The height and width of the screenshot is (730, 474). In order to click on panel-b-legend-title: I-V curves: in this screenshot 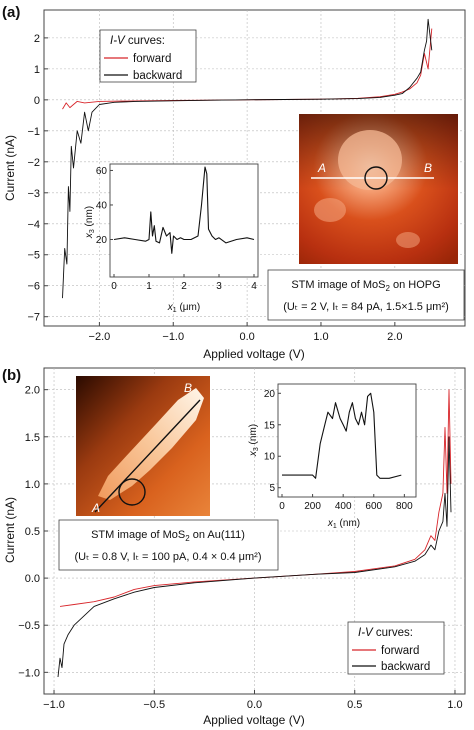, I will do `click(385, 633)`.